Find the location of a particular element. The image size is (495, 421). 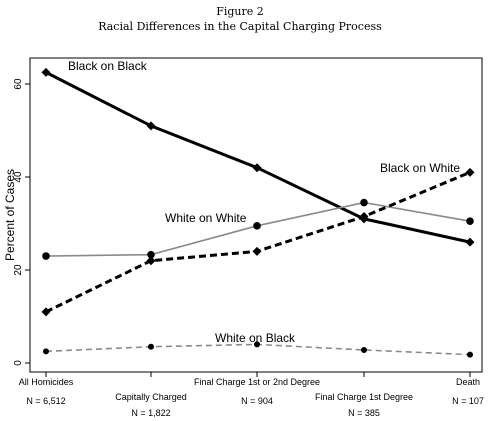

category-count: N = 6,512 is located at coordinates (45, 401).